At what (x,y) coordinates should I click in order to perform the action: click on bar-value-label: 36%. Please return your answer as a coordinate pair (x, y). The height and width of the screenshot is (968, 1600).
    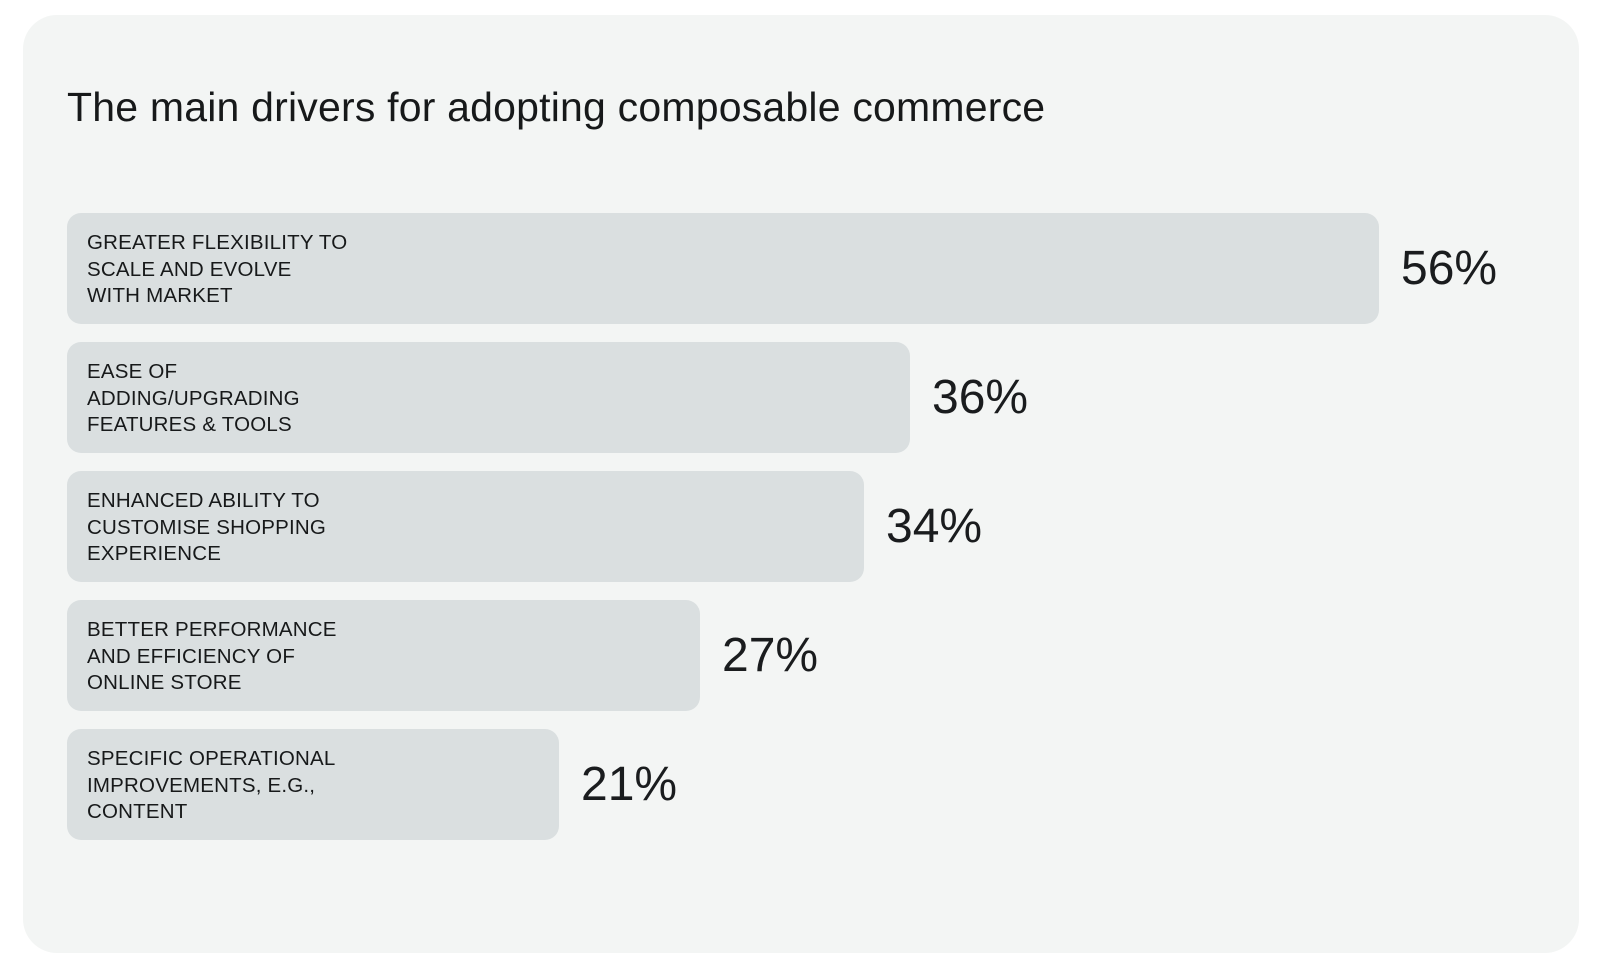
    Looking at the image, I should click on (980, 397).